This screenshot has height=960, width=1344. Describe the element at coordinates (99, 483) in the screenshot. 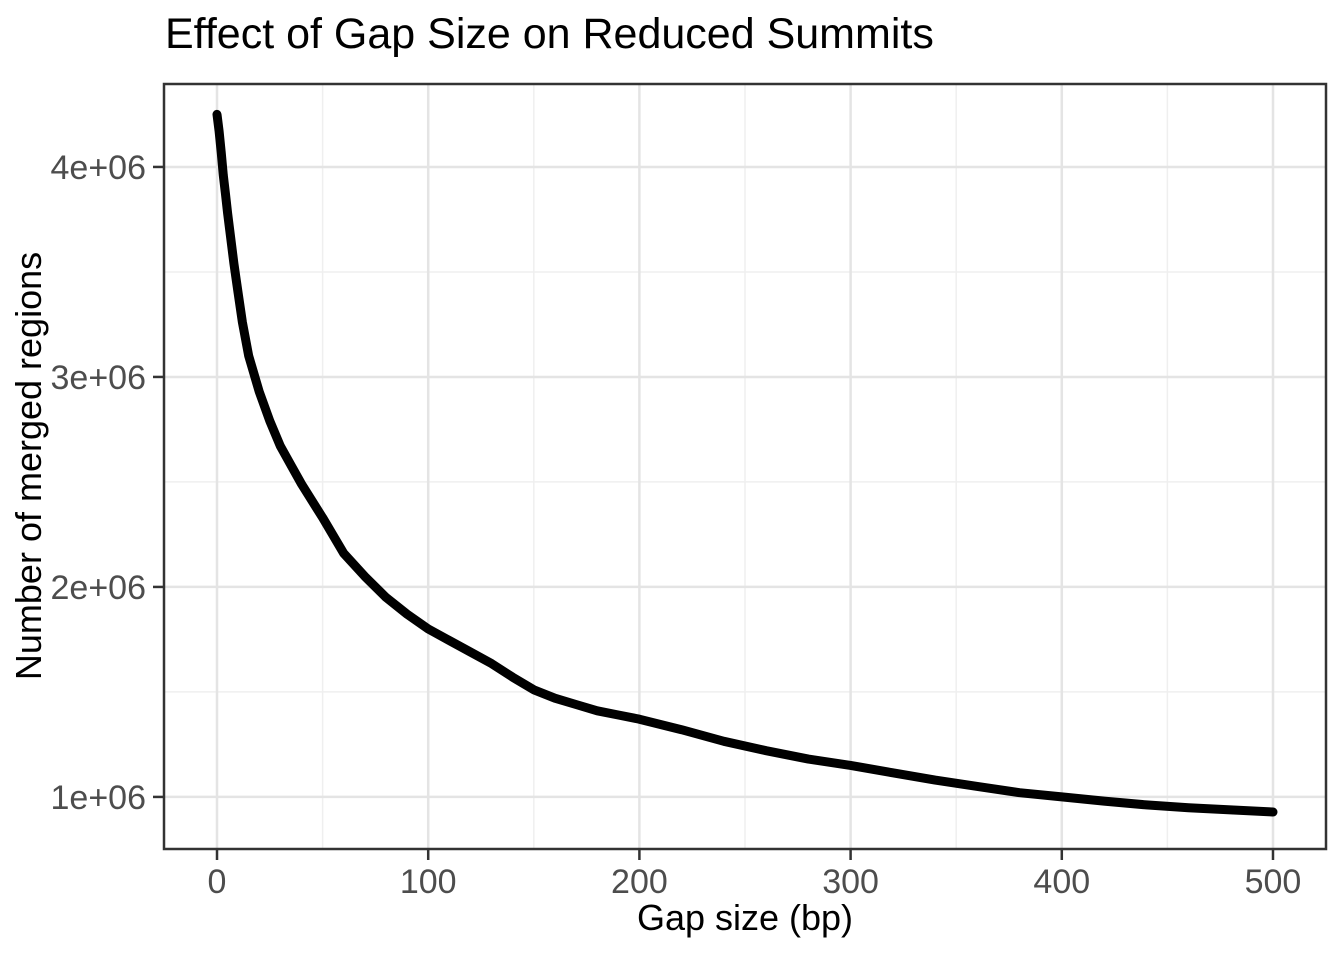

I see `y-axis-tick-labels: 1e+06 2e+06 3e+06 4e+06` at that location.